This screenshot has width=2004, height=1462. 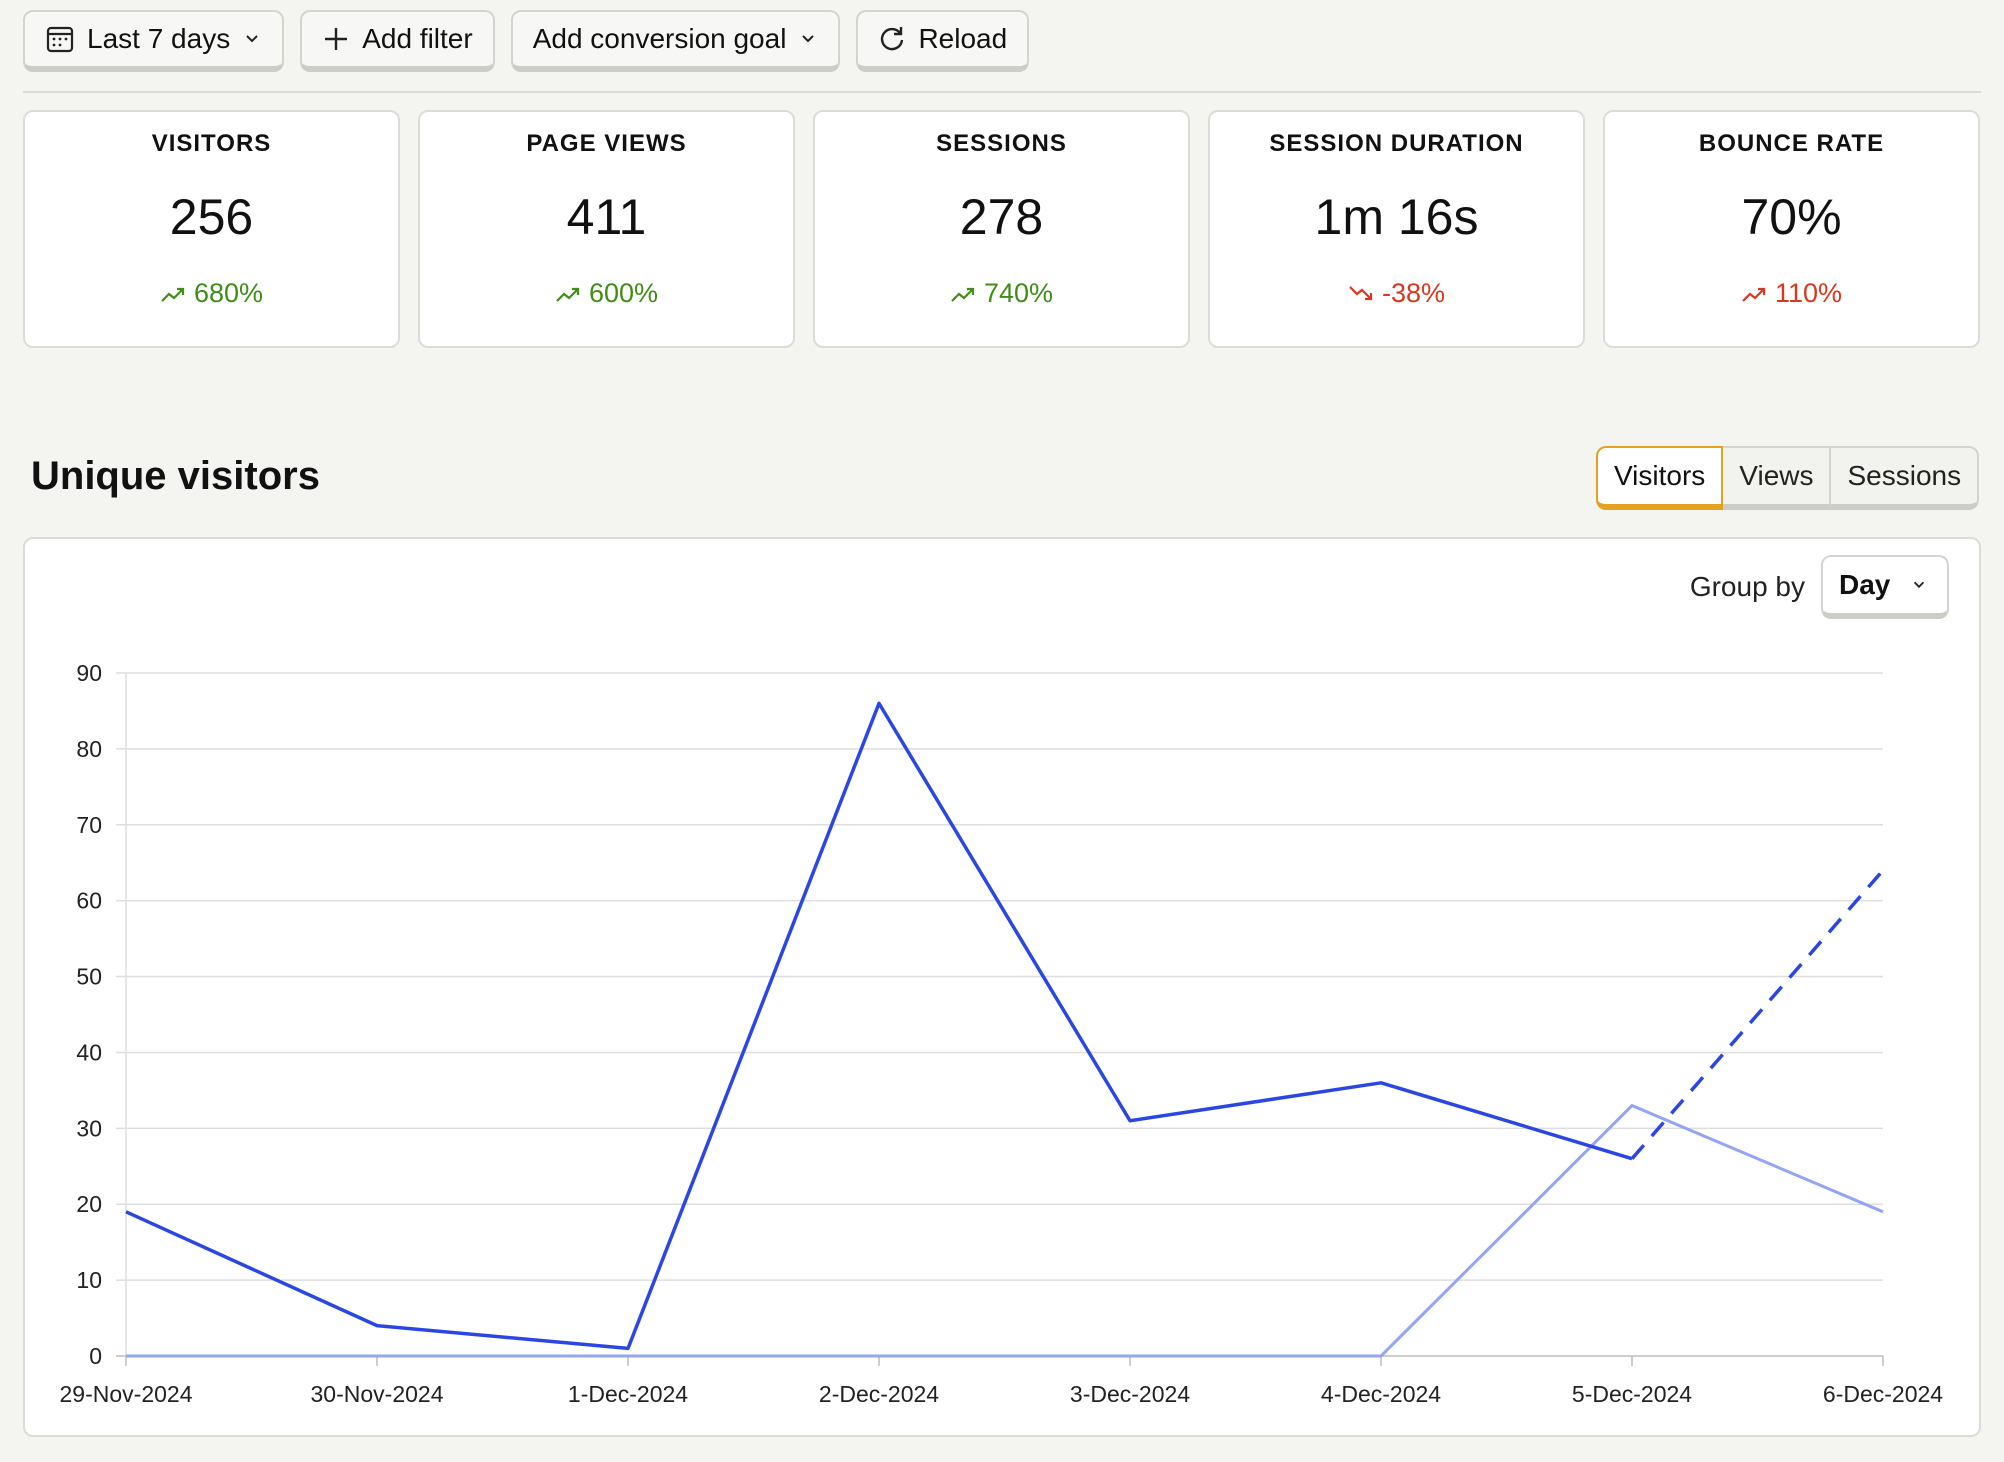 What do you see at coordinates (1747, 586) in the screenshot?
I see `group-by-label: Group by` at bounding box center [1747, 586].